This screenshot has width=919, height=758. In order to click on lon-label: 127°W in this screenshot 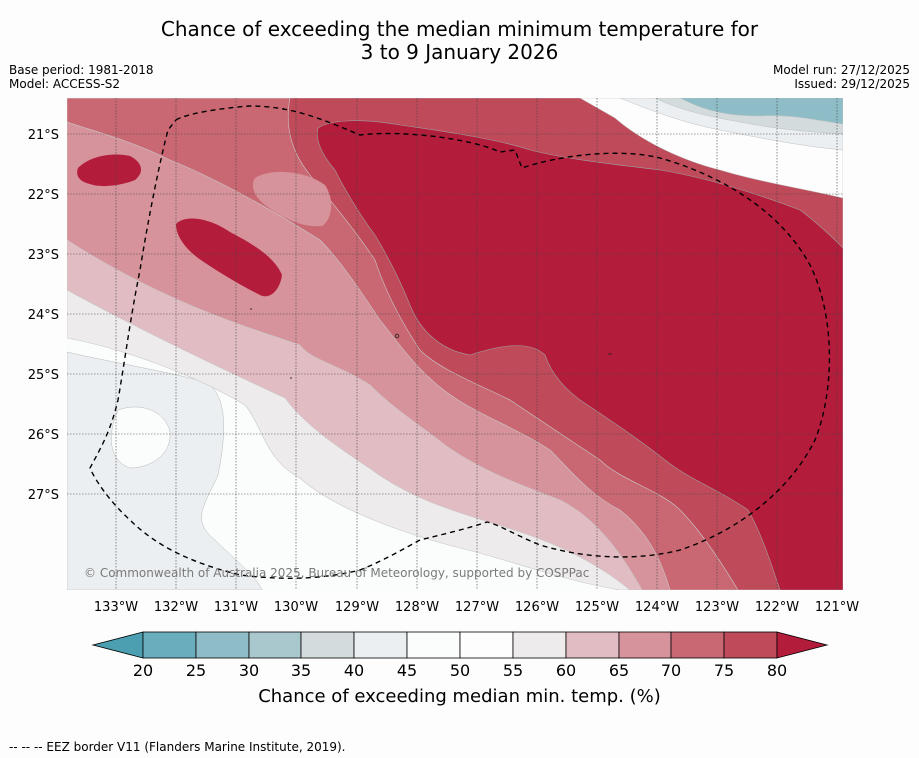, I will do `click(477, 607)`.